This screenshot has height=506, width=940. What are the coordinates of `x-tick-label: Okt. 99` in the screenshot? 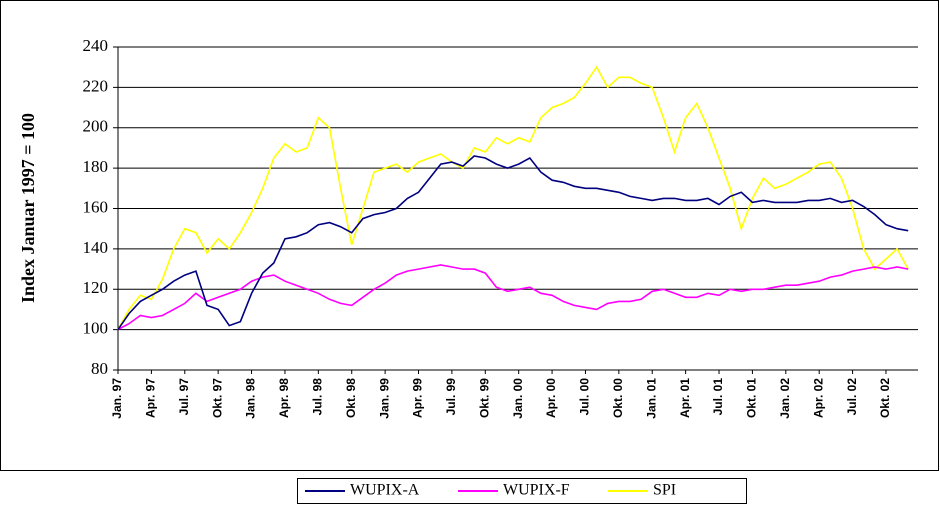 It's located at (484, 398).